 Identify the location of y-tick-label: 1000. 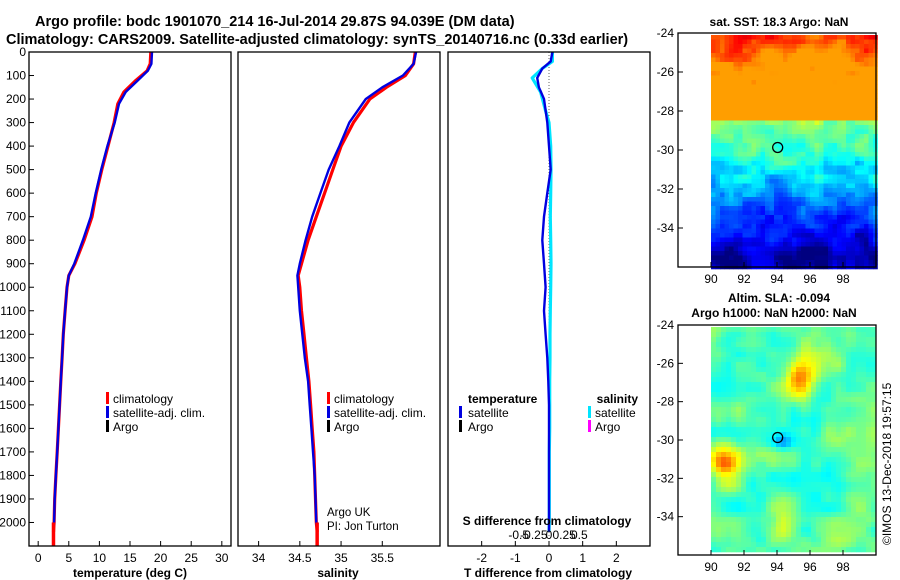
(13, 287).